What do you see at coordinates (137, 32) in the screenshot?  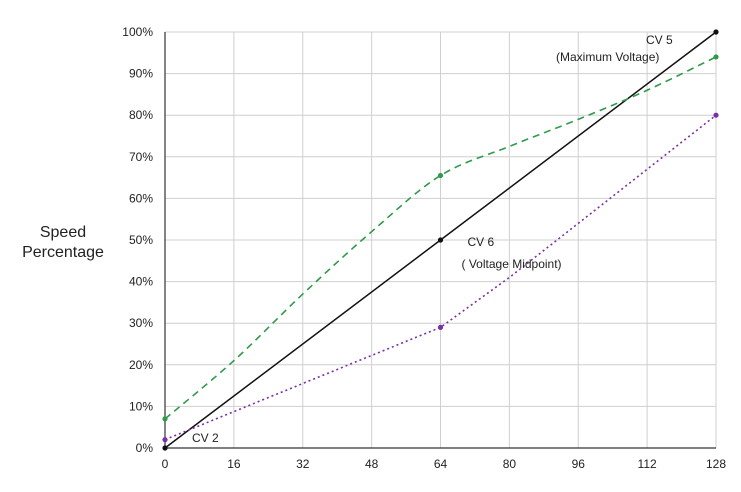 I see `y-tick-label: 100%` at bounding box center [137, 32].